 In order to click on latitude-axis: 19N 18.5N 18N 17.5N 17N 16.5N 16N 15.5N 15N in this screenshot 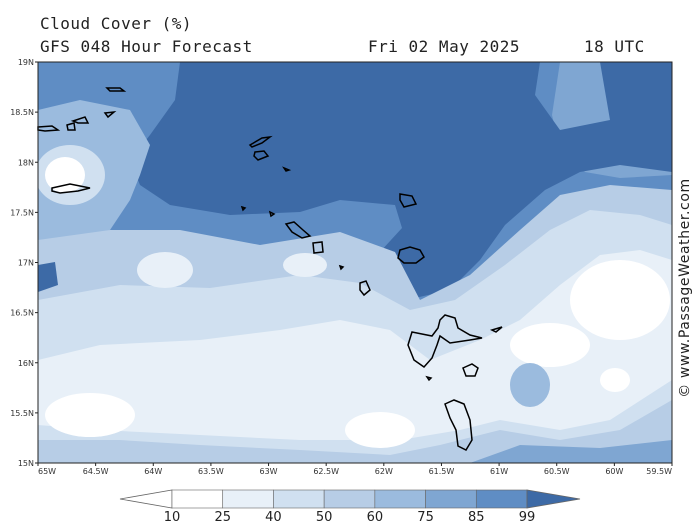, I will do `click(24, 263)`.